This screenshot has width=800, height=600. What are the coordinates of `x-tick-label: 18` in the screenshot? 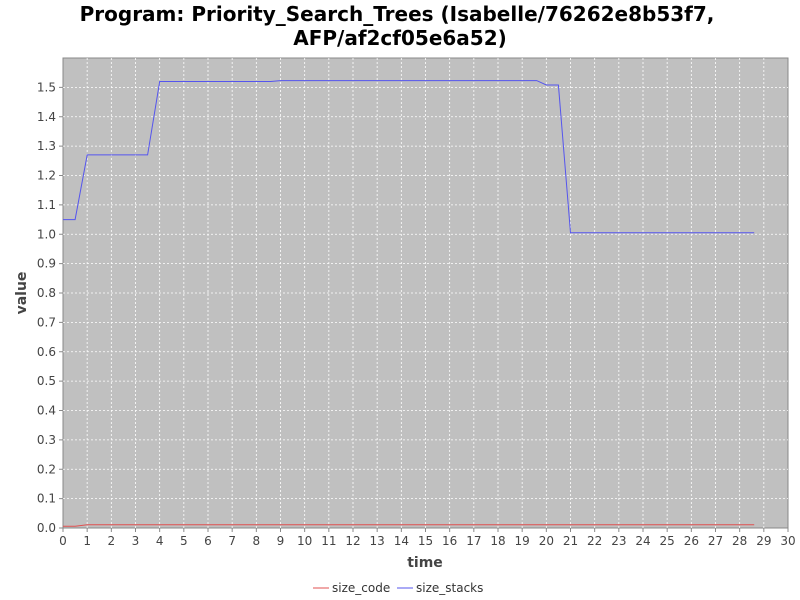 It's located at (497, 541).